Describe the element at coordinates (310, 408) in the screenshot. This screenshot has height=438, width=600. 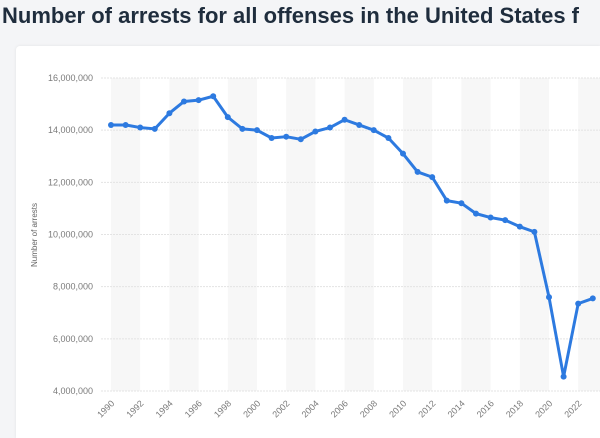
I see `x-tick-label: 2004` at that location.